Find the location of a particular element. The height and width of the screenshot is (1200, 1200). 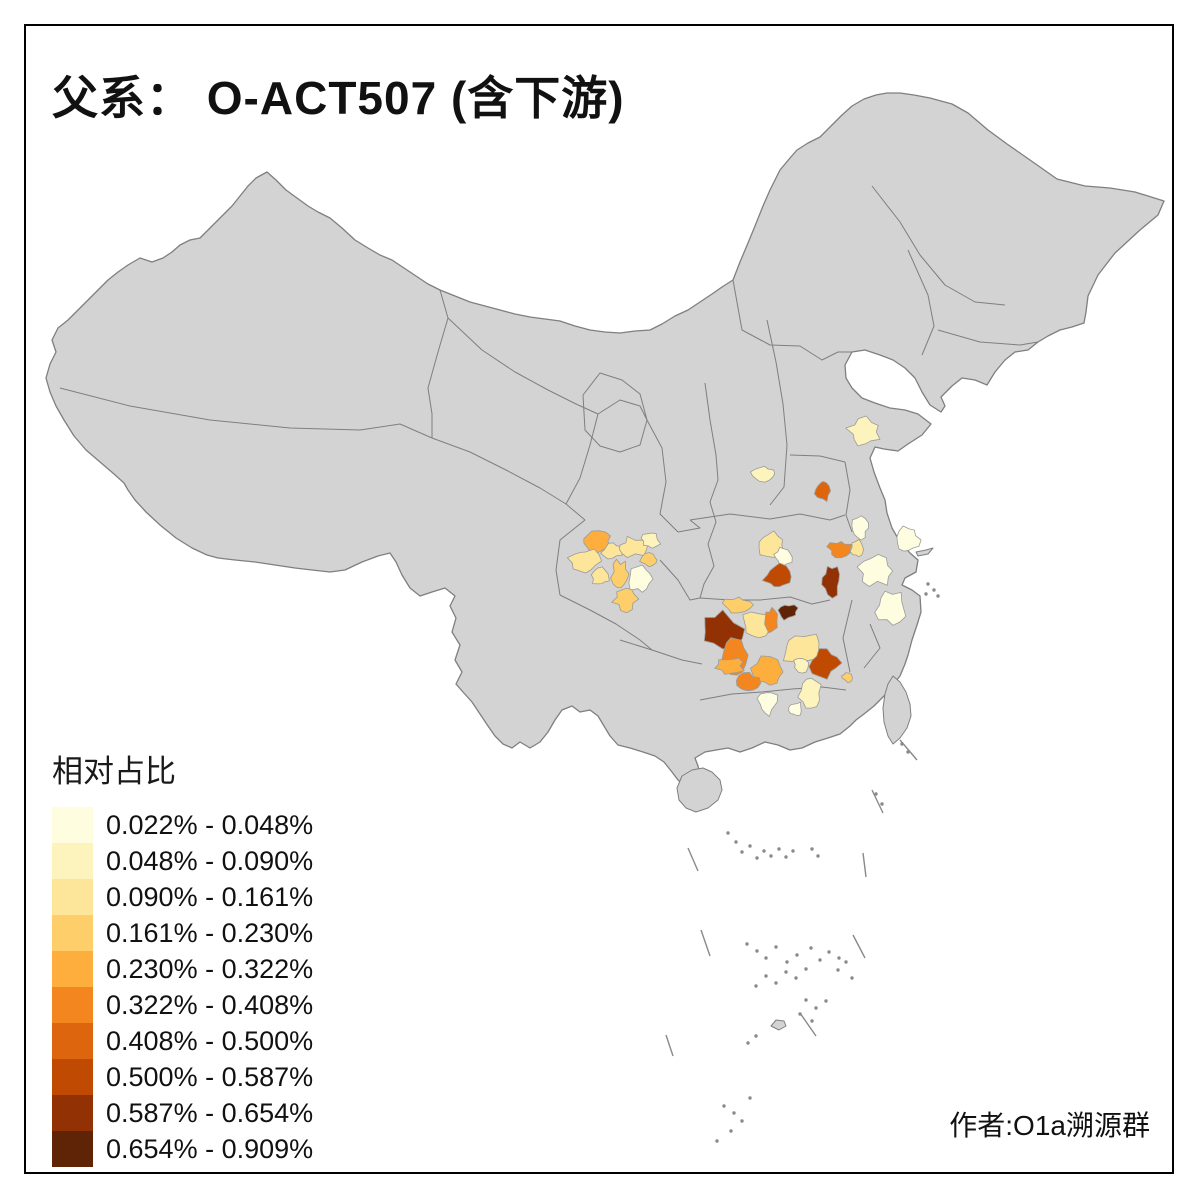

legend-row: 0.587% - 0.654% is located at coordinates (182, 1113).